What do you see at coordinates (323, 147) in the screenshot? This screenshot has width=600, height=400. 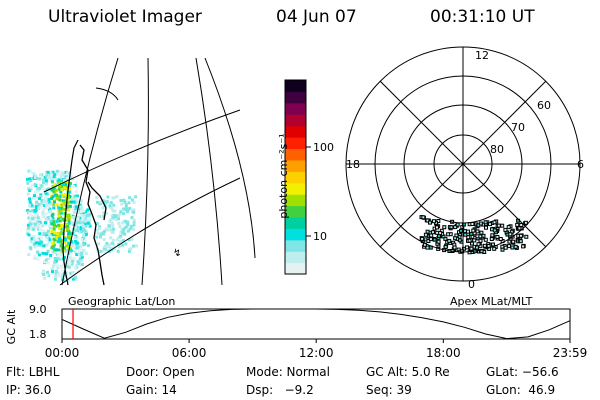 I see `colorbar-tick-label-100: 100` at bounding box center [323, 147].